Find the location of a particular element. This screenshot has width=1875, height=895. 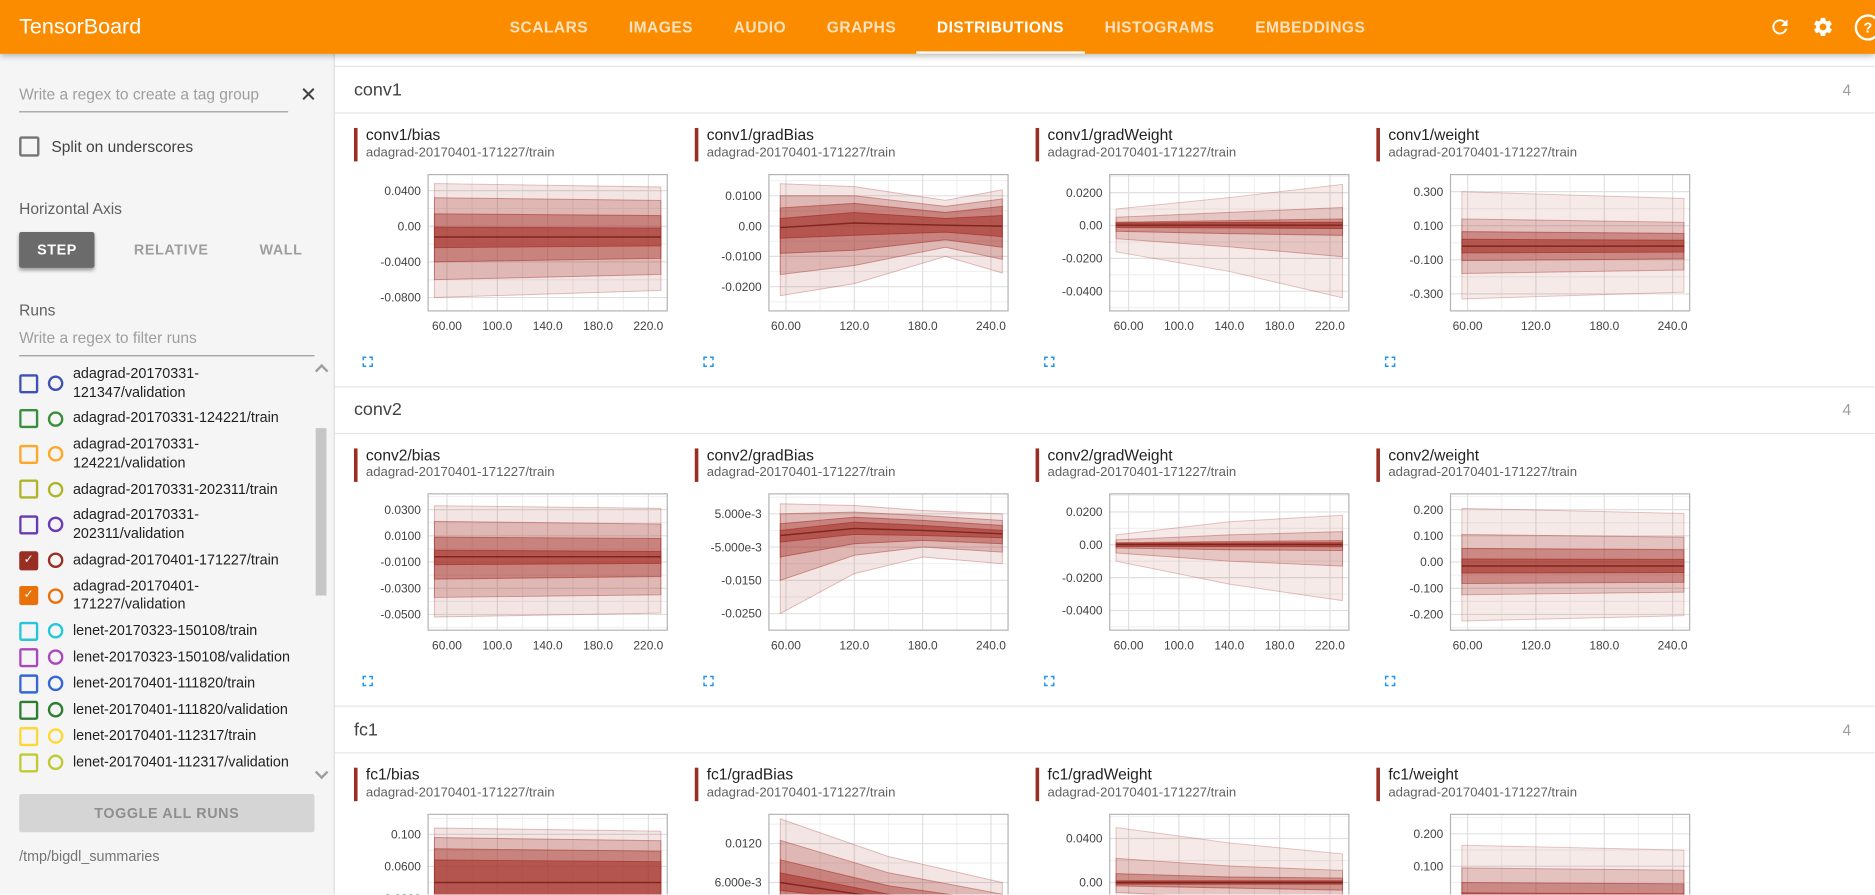

svg-text: -0.0200 is located at coordinates (1082, 258).